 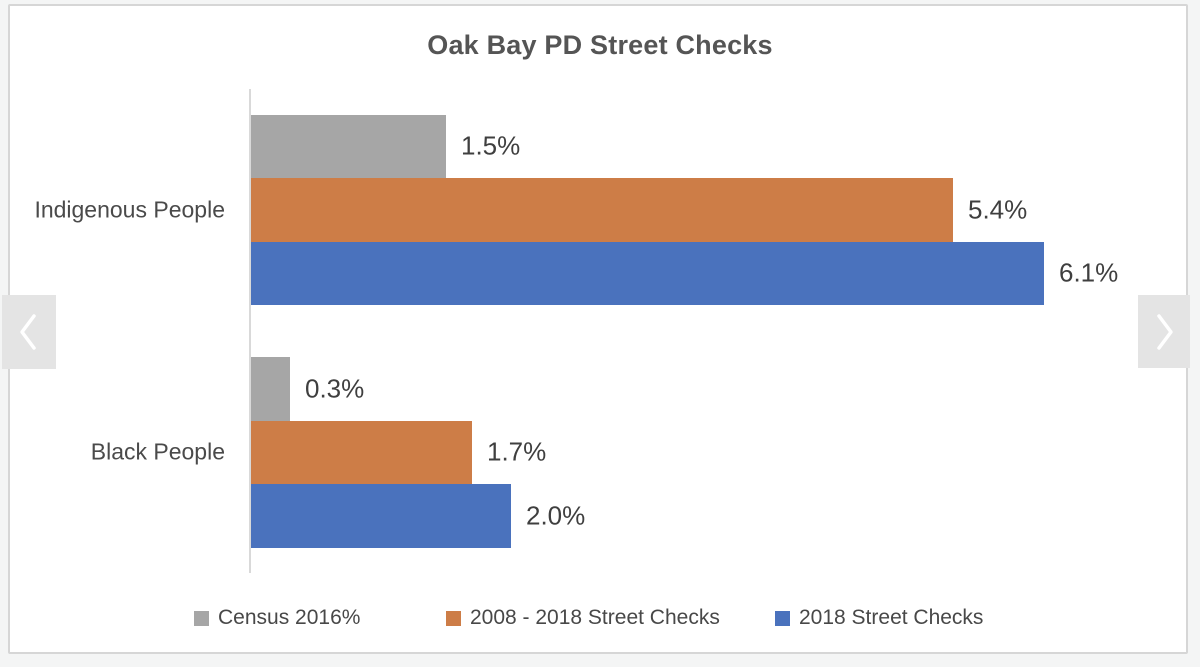 I want to click on chart-title: Oak Bay PD Street Checks, so click(x=600, y=45).